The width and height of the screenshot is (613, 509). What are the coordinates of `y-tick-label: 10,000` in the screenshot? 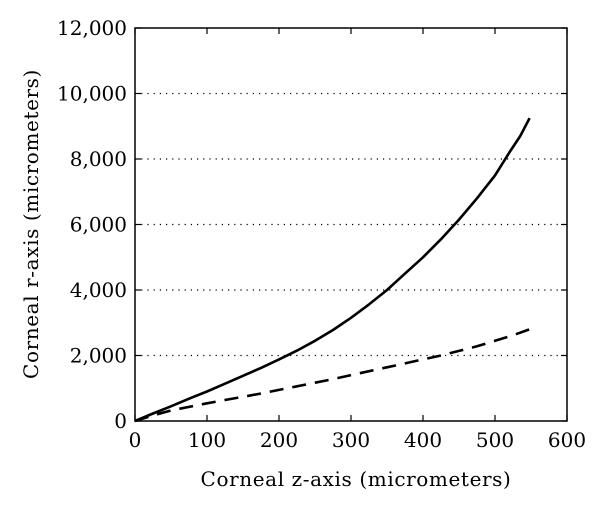 It's located at (92, 94).